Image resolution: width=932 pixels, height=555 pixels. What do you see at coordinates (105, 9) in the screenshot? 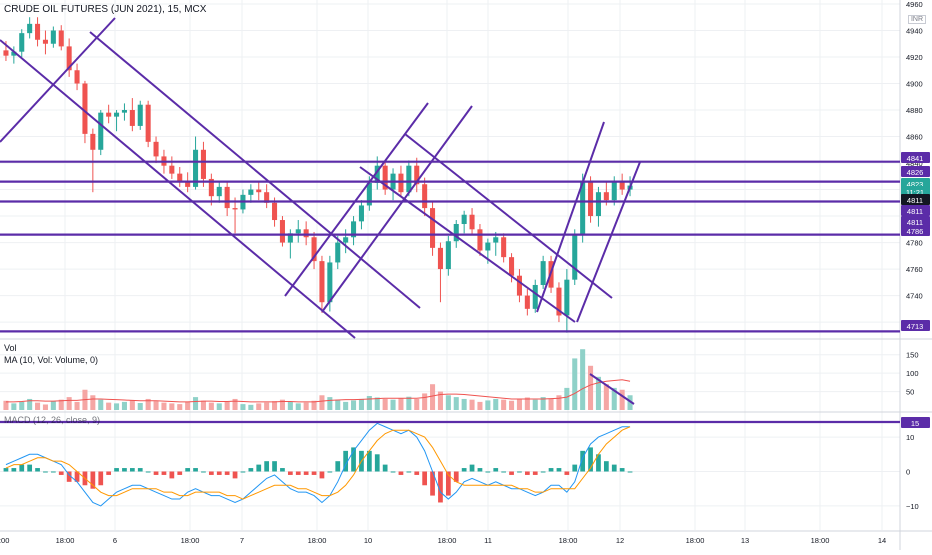
I see `chart-title: CRUDE OIL FUTURES (JUN 2021), 15, MCX` at bounding box center [105, 9].